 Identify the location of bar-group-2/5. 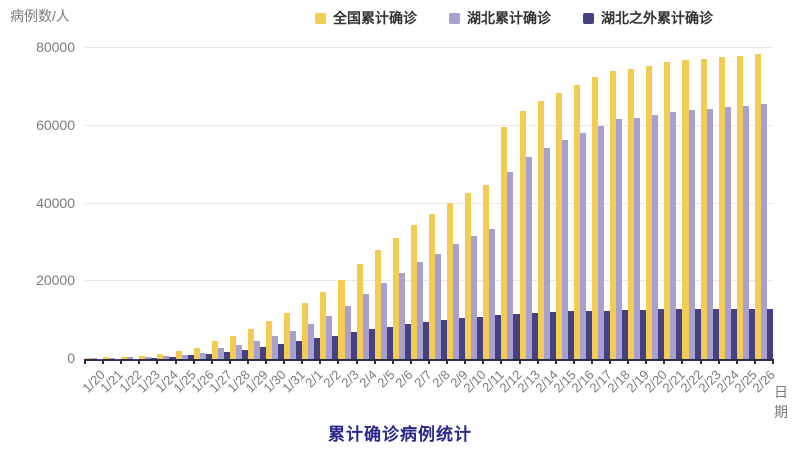
(383, 203).